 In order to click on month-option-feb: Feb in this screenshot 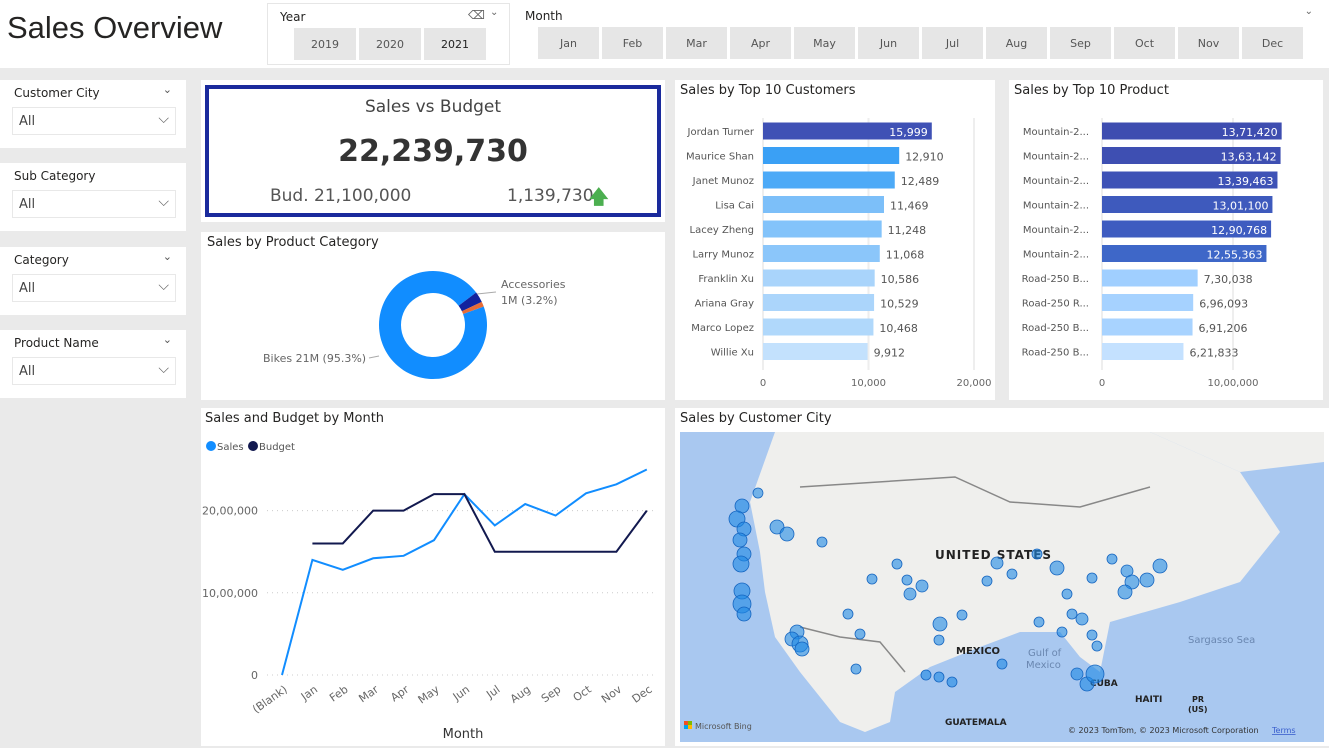, I will do `click(632, 43)`.